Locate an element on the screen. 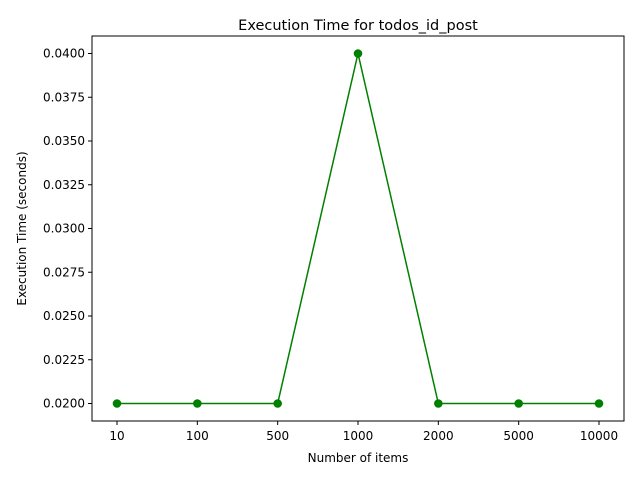  y-tick-label: 0.0300 is located at coordinates (64, 229).